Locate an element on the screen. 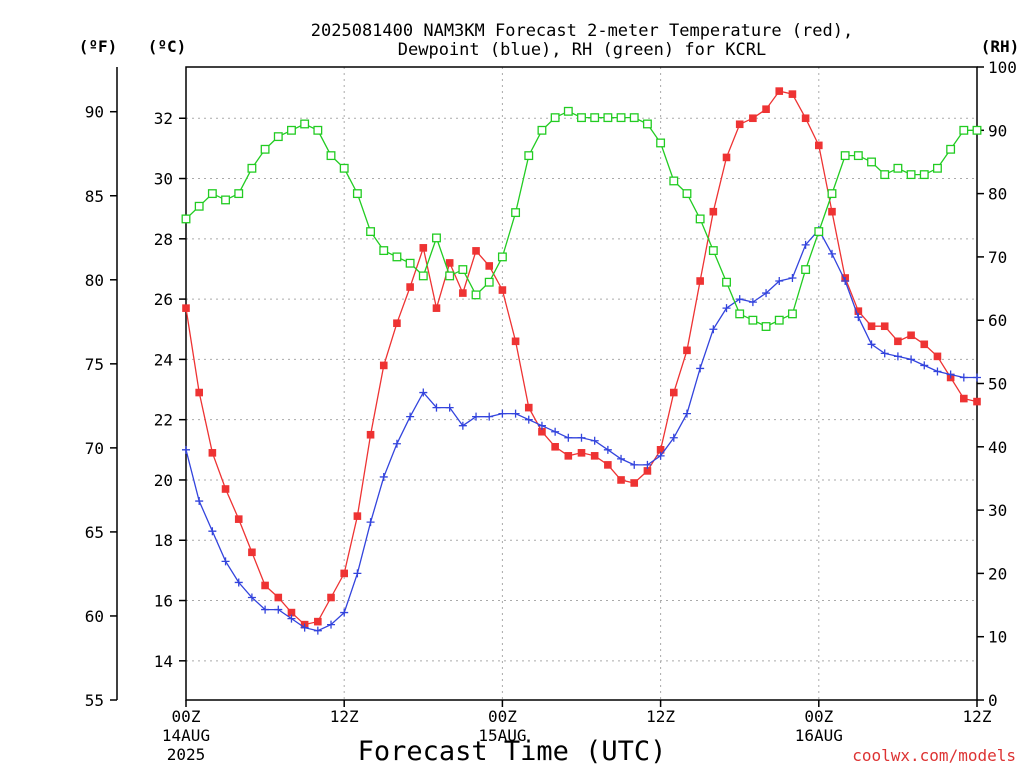 The width and height of the screenshot is (1024, 768). rh-tick-label: 60 is located at coordinates (997, 320).